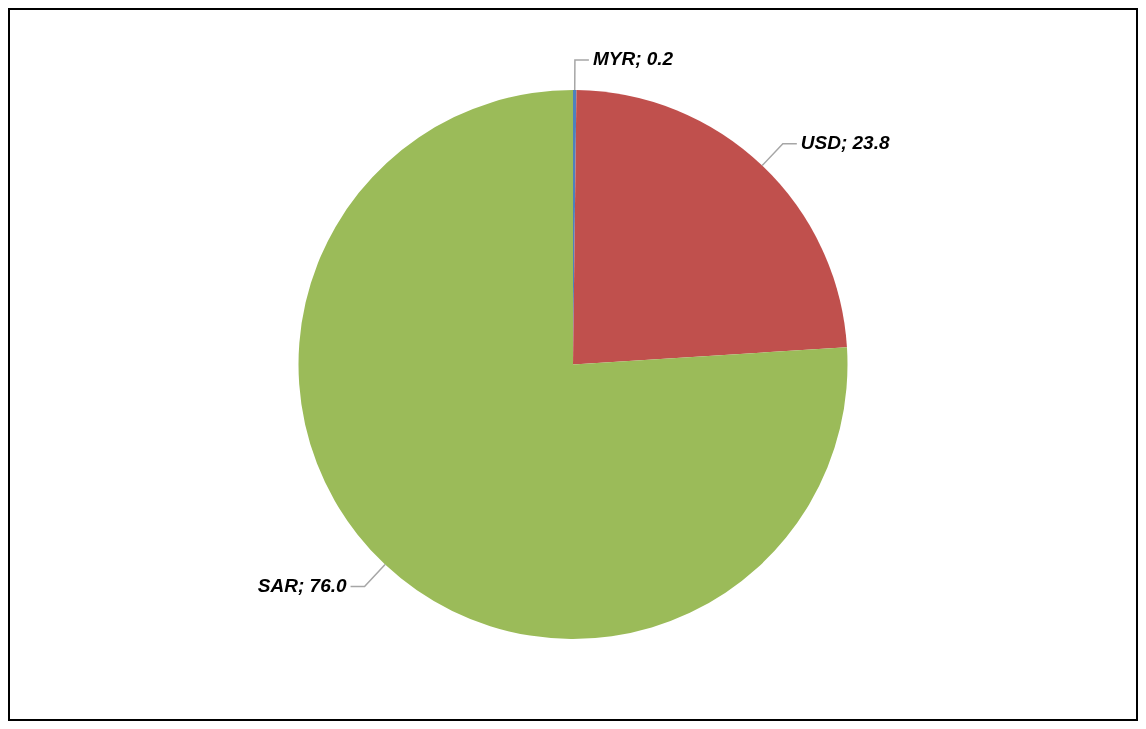 The height and width of the screenshot is (729, 1146). What do you see at coordinates (302, 585) in the screenshot?
I see `slice-label: SAR; 76.0` at bounding box center [302, 585].